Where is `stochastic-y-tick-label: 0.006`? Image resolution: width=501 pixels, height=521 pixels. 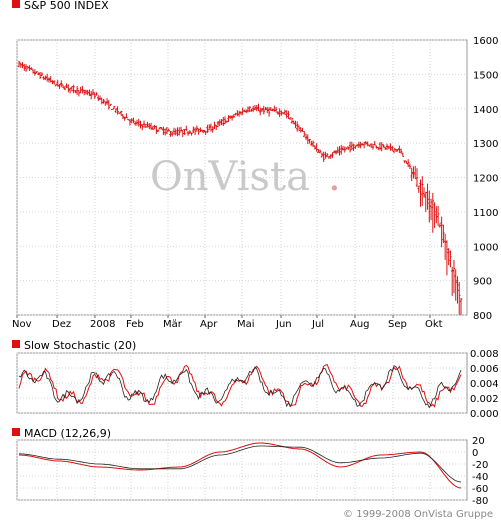
stochastic-y-tick-label: 0.006 is located at coordinates (484, 369).